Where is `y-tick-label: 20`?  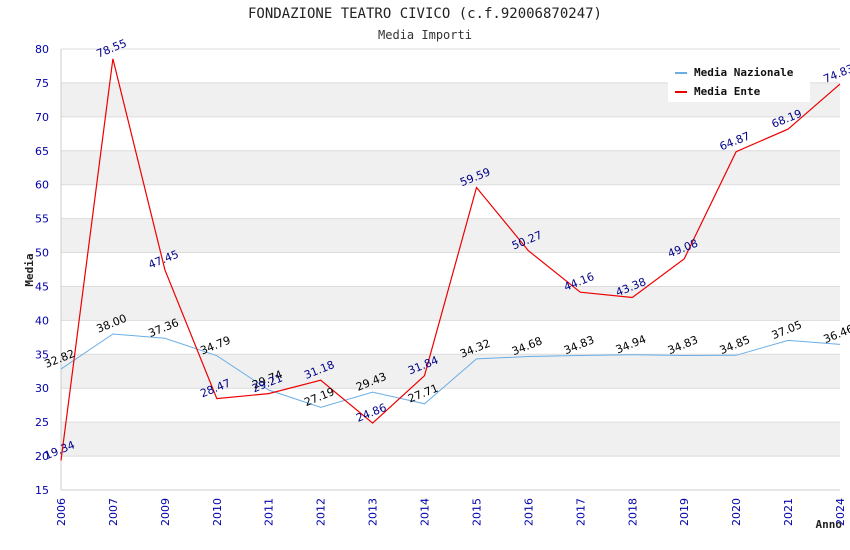 y-tick-label: 20 is located at coordinates (42, 456).